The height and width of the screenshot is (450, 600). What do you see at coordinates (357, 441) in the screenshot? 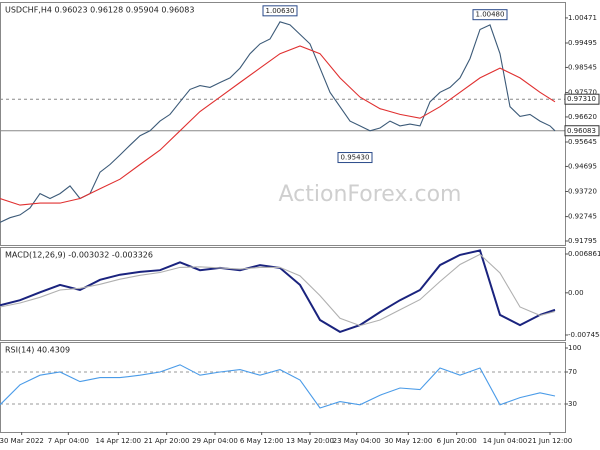
I see `x-tick-label: 23 May 04:00` at bounding box center [357, 441].